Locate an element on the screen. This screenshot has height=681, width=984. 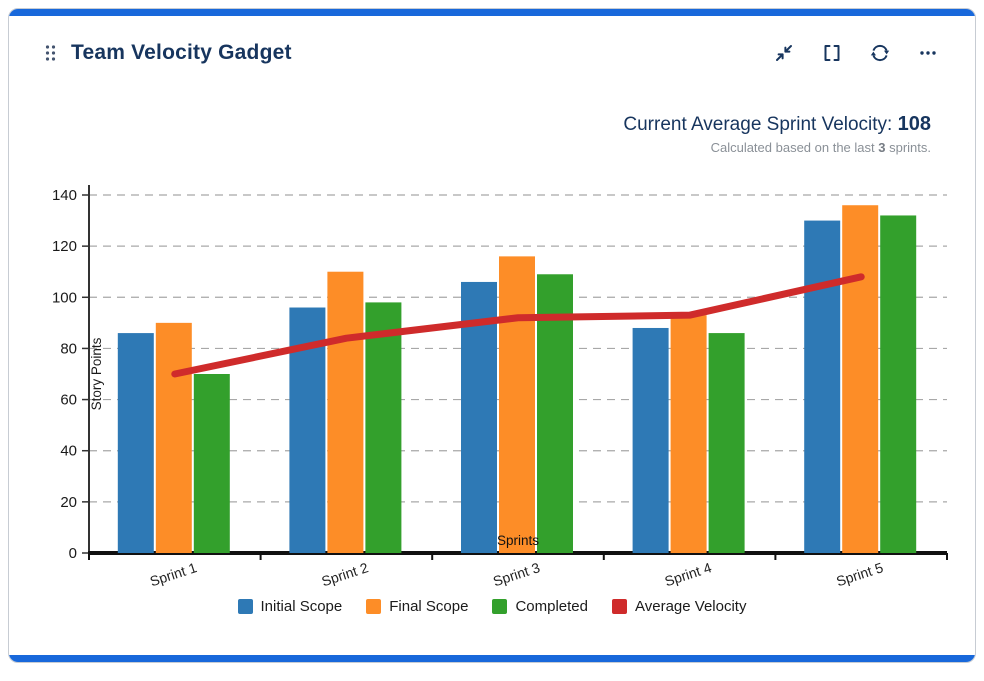
more-icon is located at coordinates (928, 53).